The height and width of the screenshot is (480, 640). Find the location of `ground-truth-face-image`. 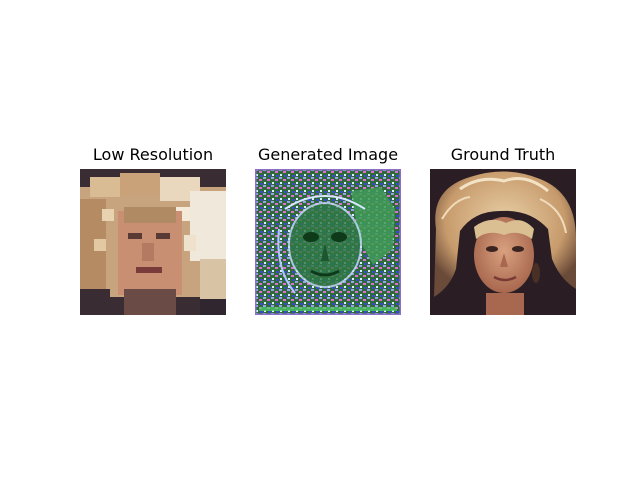

ground-truth-face-image is located at coordinates (503, 242).